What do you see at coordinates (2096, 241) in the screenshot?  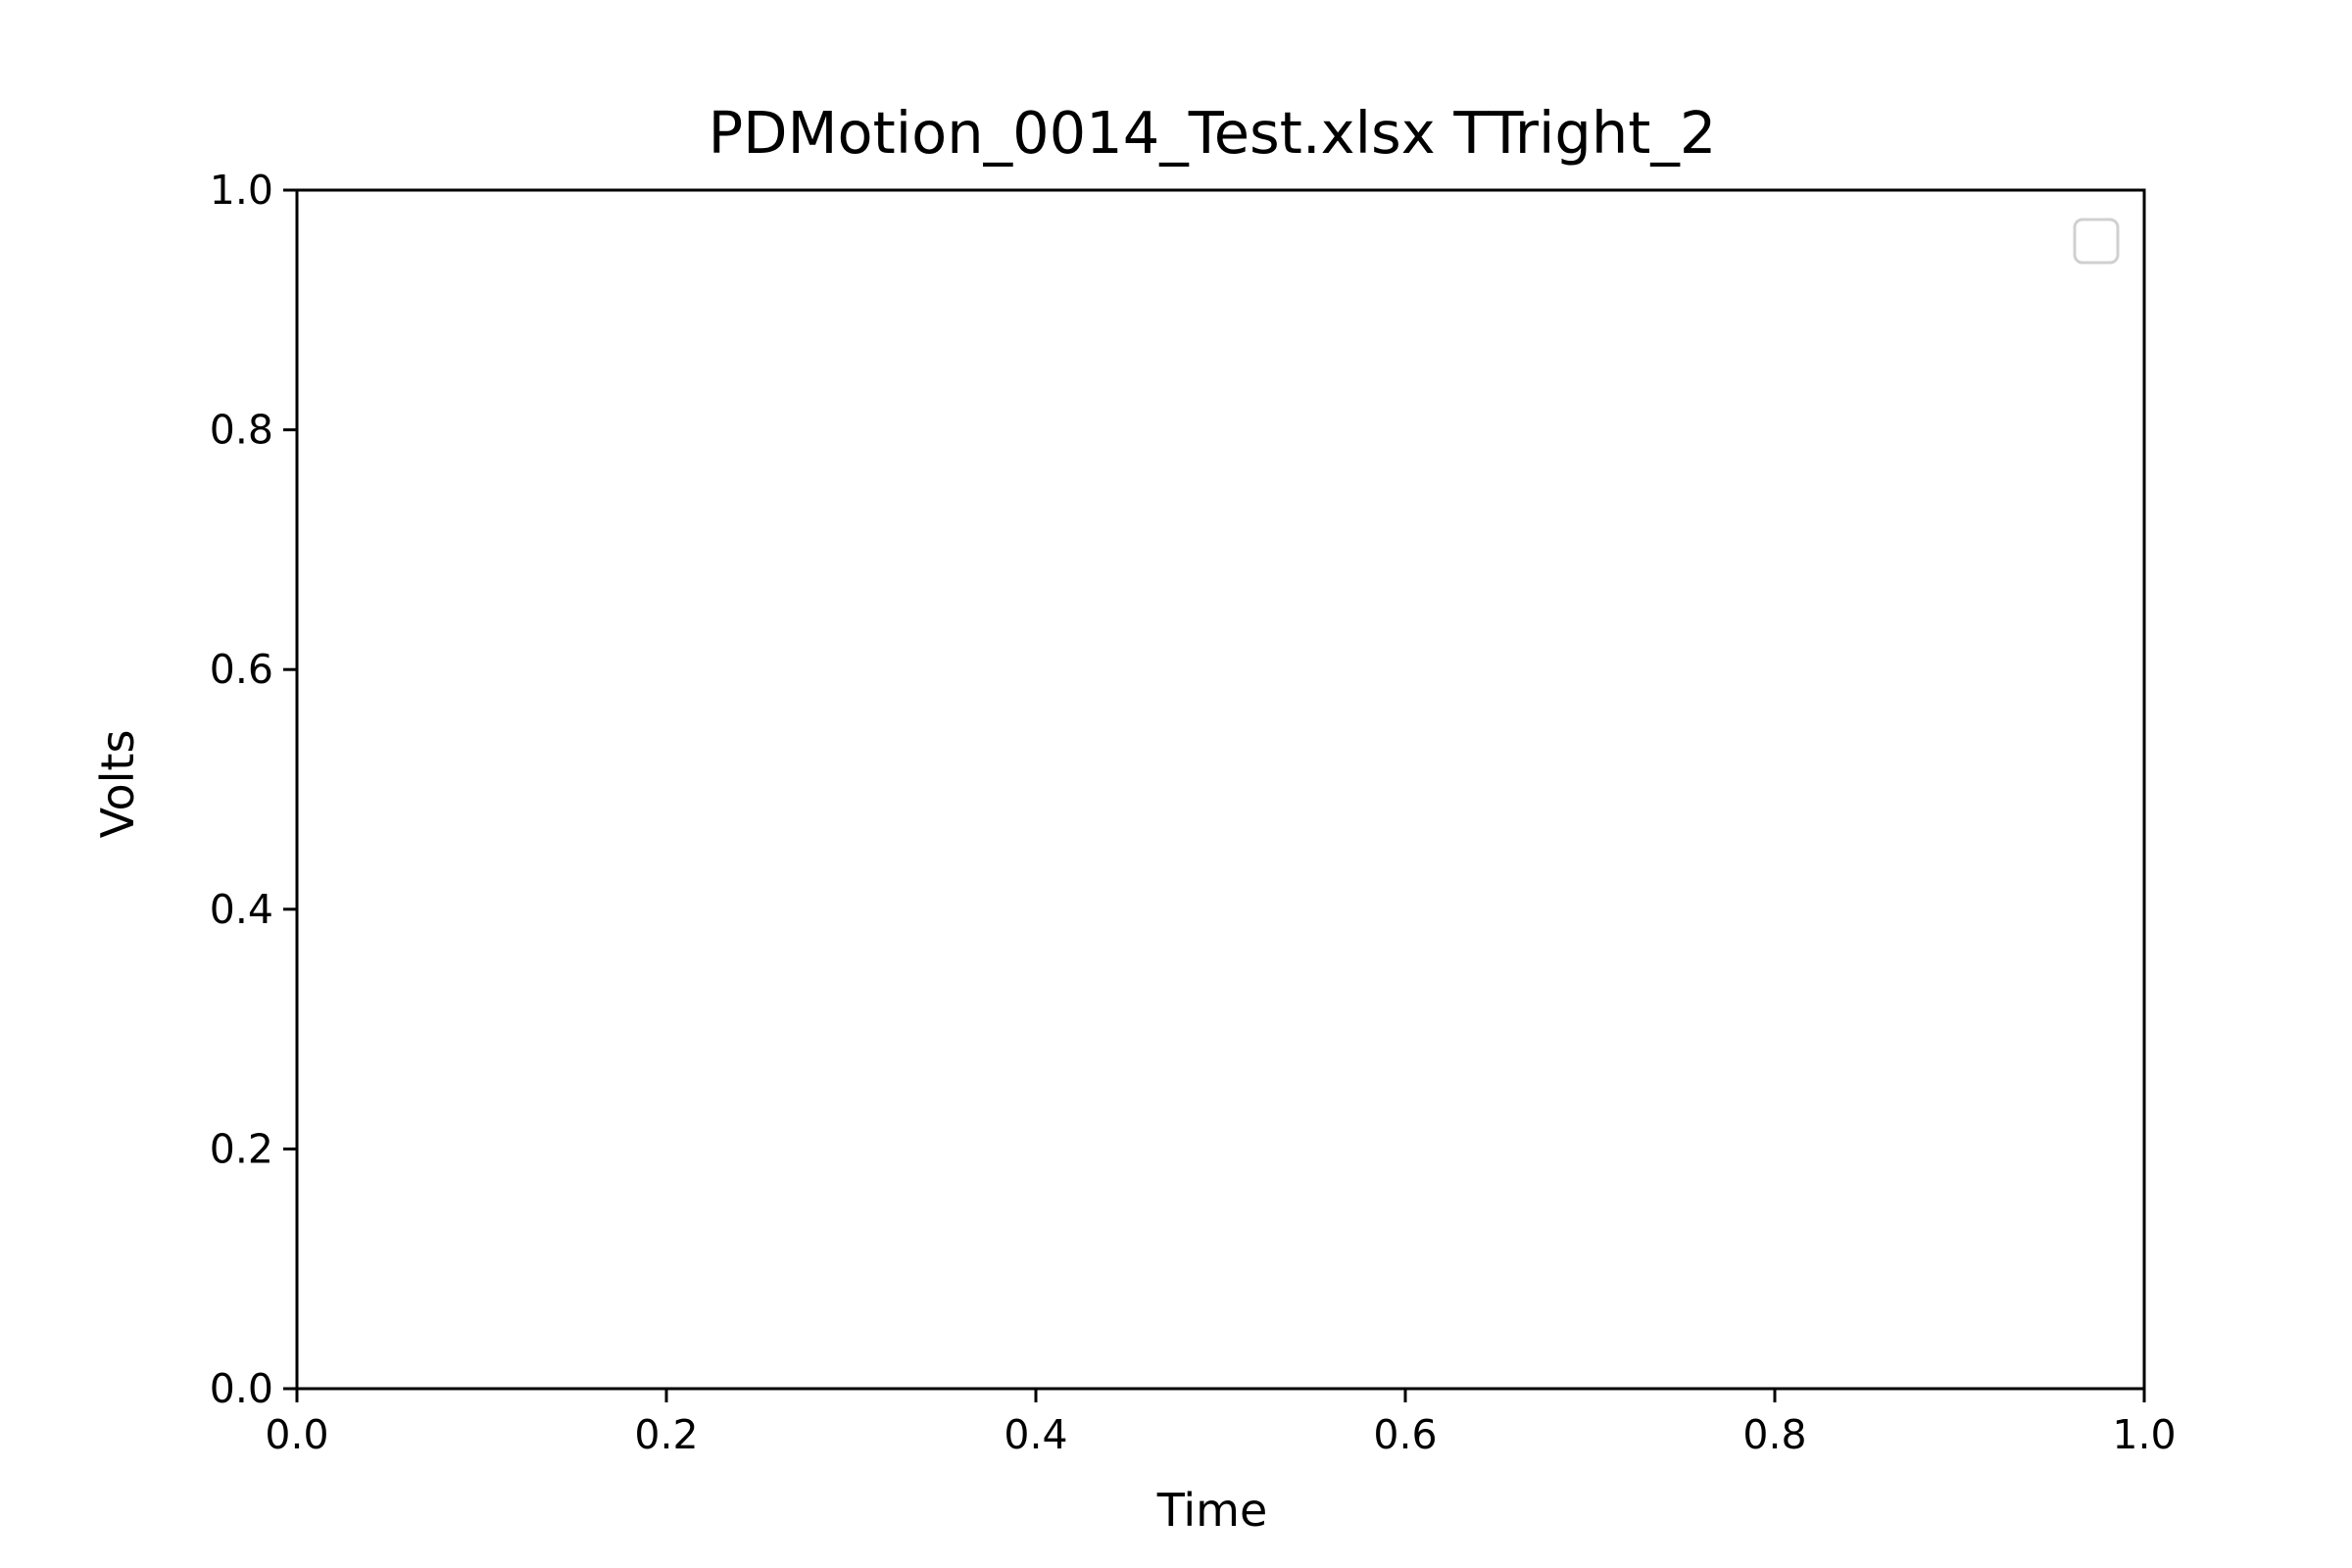 I see `legend-box` at bounding box center [2096, 241].